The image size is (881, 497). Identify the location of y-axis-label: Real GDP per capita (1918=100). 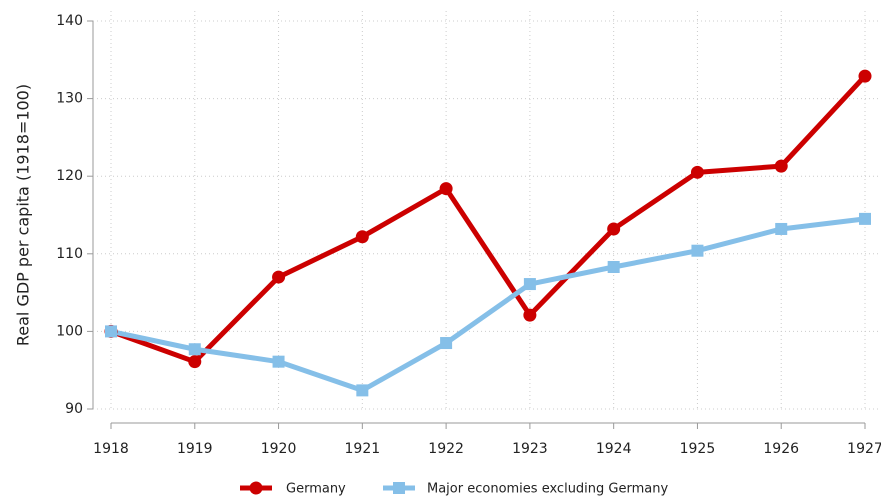
(23, 215).